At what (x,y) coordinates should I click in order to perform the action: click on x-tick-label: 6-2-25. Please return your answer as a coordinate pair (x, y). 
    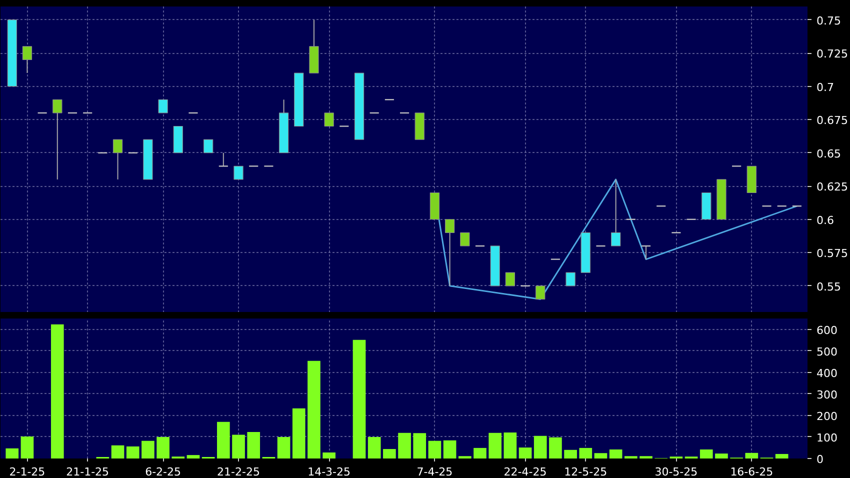
    Looking at the image, I should click on (163, 472).